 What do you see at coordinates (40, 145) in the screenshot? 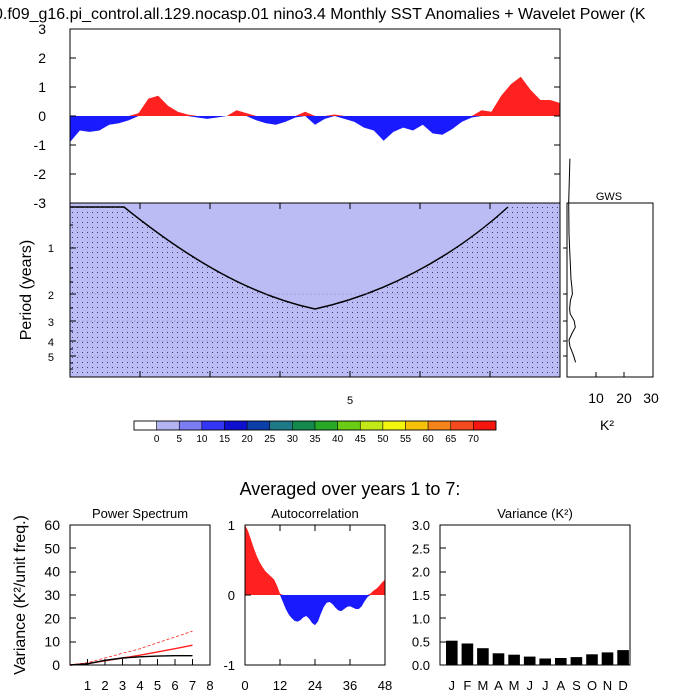
I see `sst-ytick-label: -1` at bounding box center [40, 145].